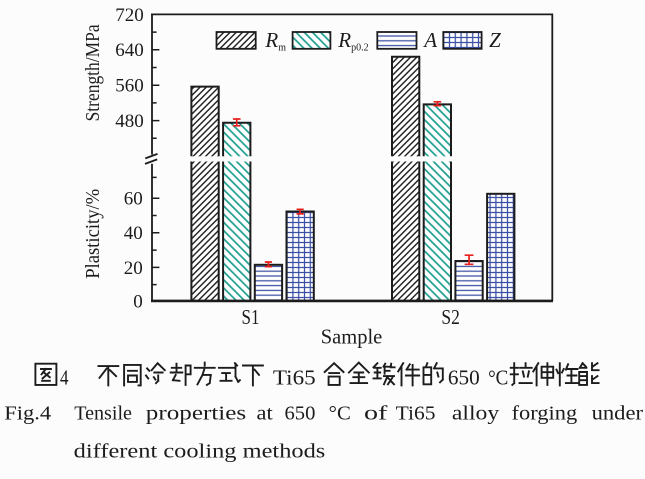  I want to click on svg-text: properties, so click(196, 413).